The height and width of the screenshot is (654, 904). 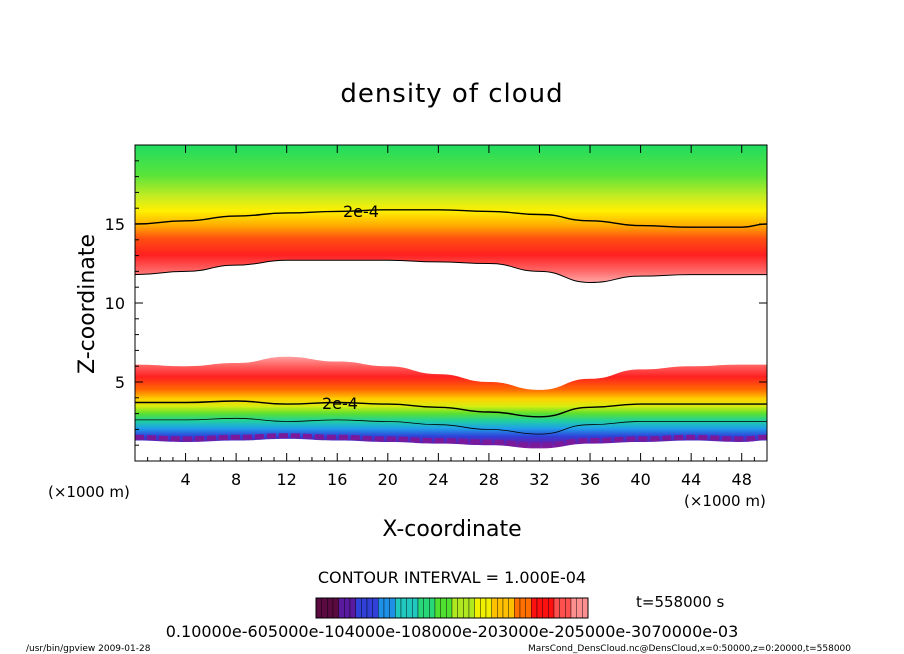 I want to click on lower-contour-line, so click(x=451, y=409).